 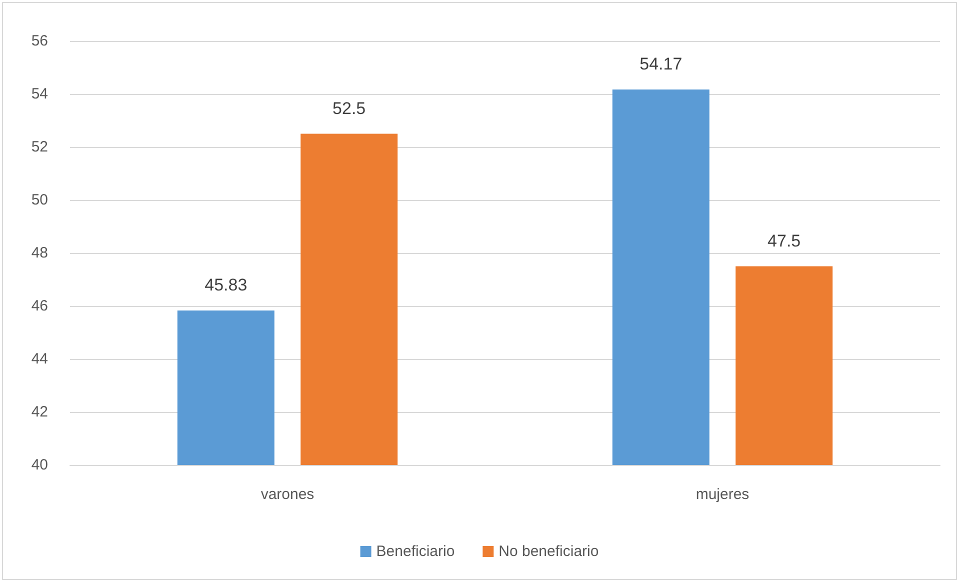 I want to click on y-tick-label: 48, so click(x=39, y=253).